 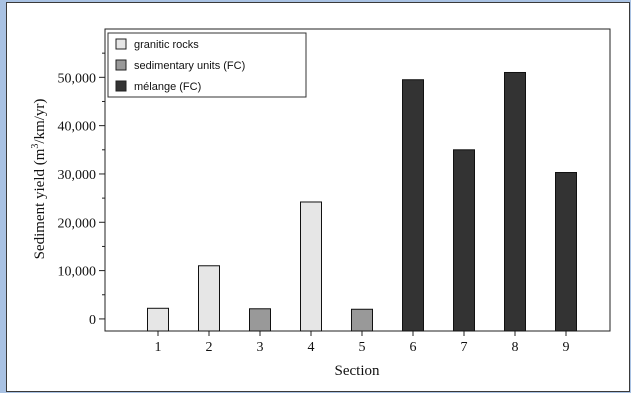 What do you see at coordinates (121, 65) in the screenshot?
I see `legend-swatch-sedimentary` at bounding box center [121, 65].